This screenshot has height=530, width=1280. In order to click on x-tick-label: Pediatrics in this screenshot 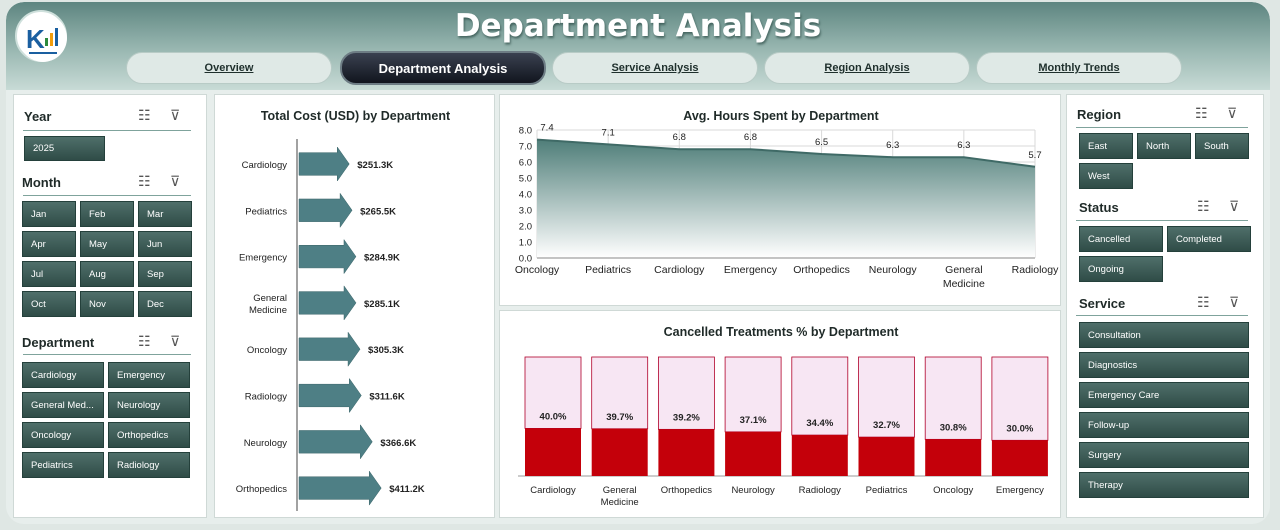, I will do `click(887, 490)`.